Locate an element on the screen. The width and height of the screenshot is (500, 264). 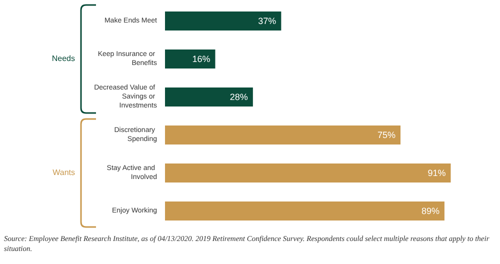
text: Wants is located at coordinates (63, 172).